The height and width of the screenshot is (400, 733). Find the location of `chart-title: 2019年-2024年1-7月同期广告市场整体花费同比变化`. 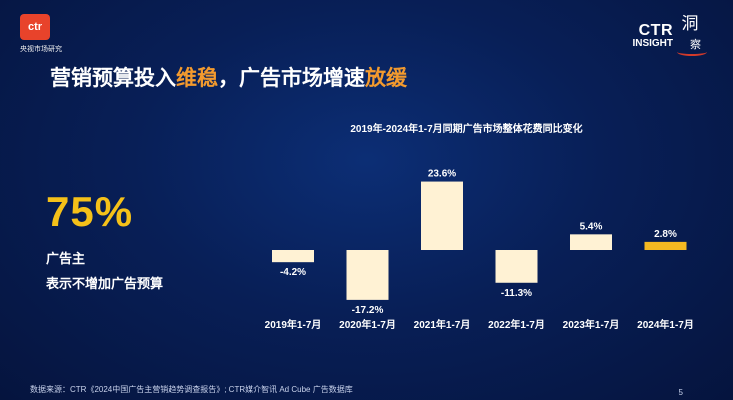

chart-title: 2019年-2024年1-7月同期广告市场整体花费同比变化 is located at coordinates (466, 129).